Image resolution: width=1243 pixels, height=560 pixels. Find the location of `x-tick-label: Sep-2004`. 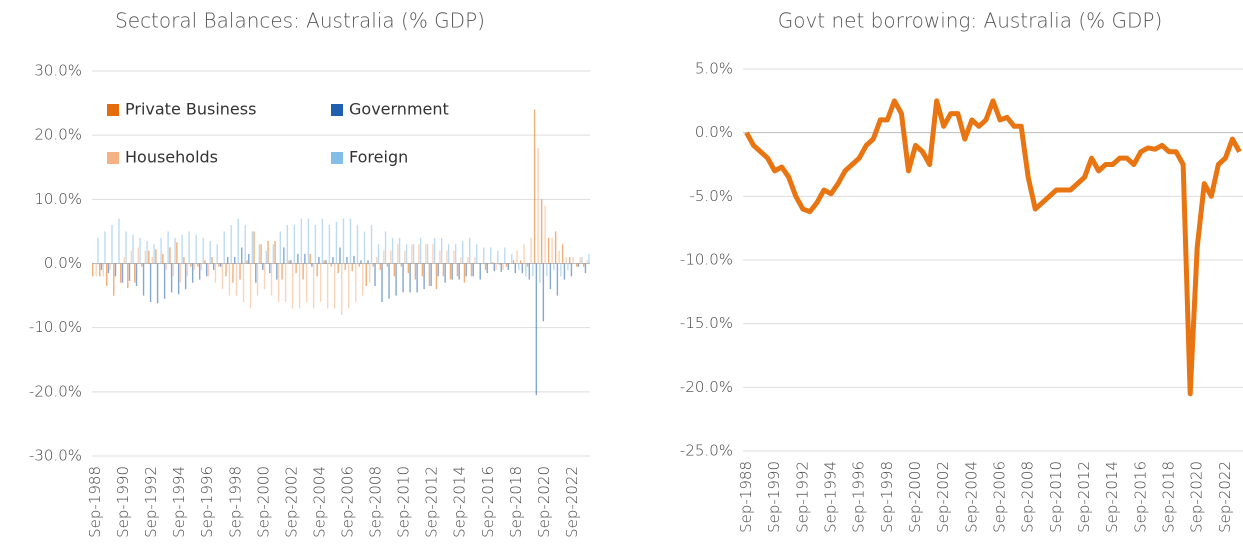

x-tick-label: Sep-2004 is located at coordinates (319, 502).